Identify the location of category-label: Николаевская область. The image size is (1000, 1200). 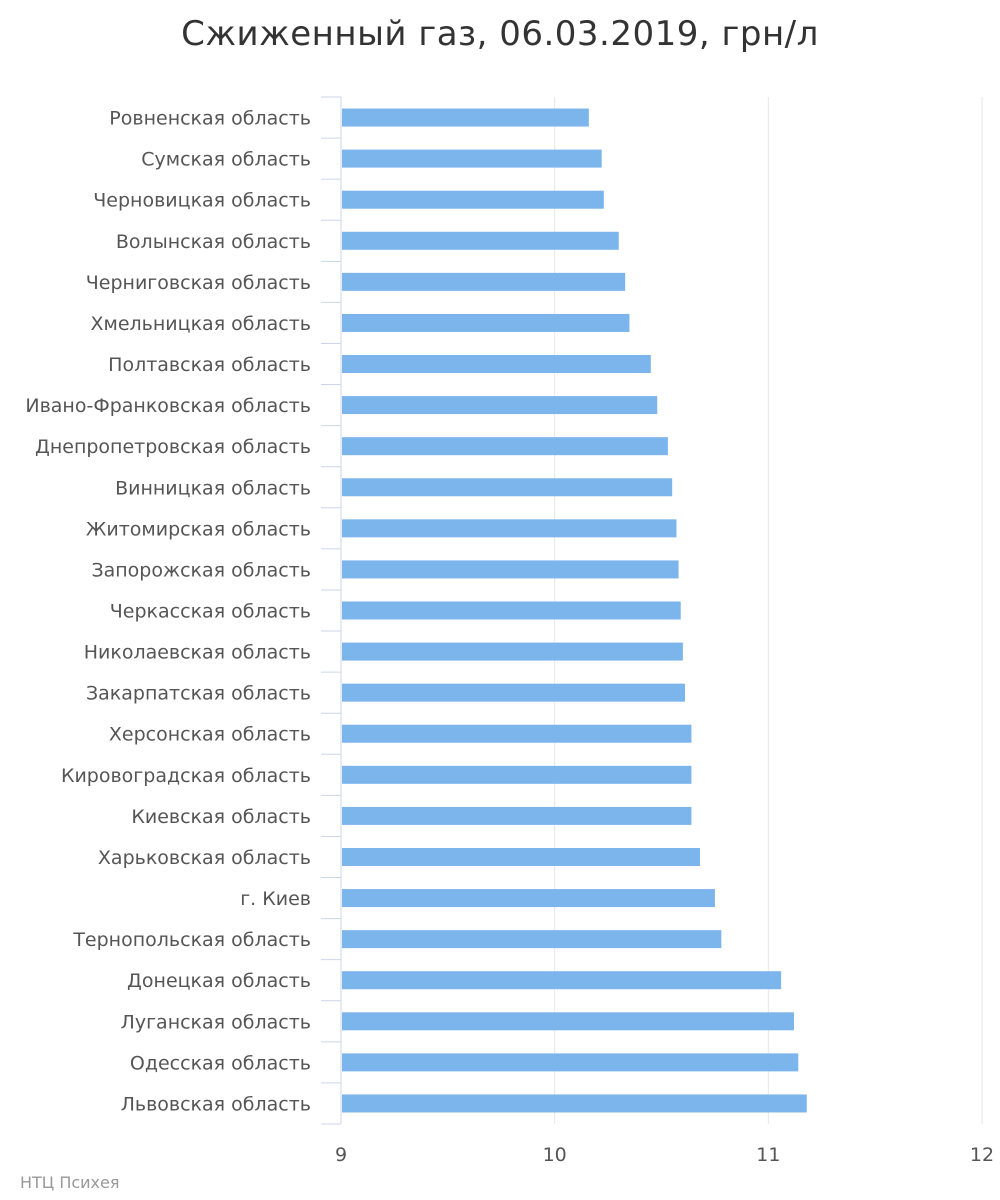
(197, 653).